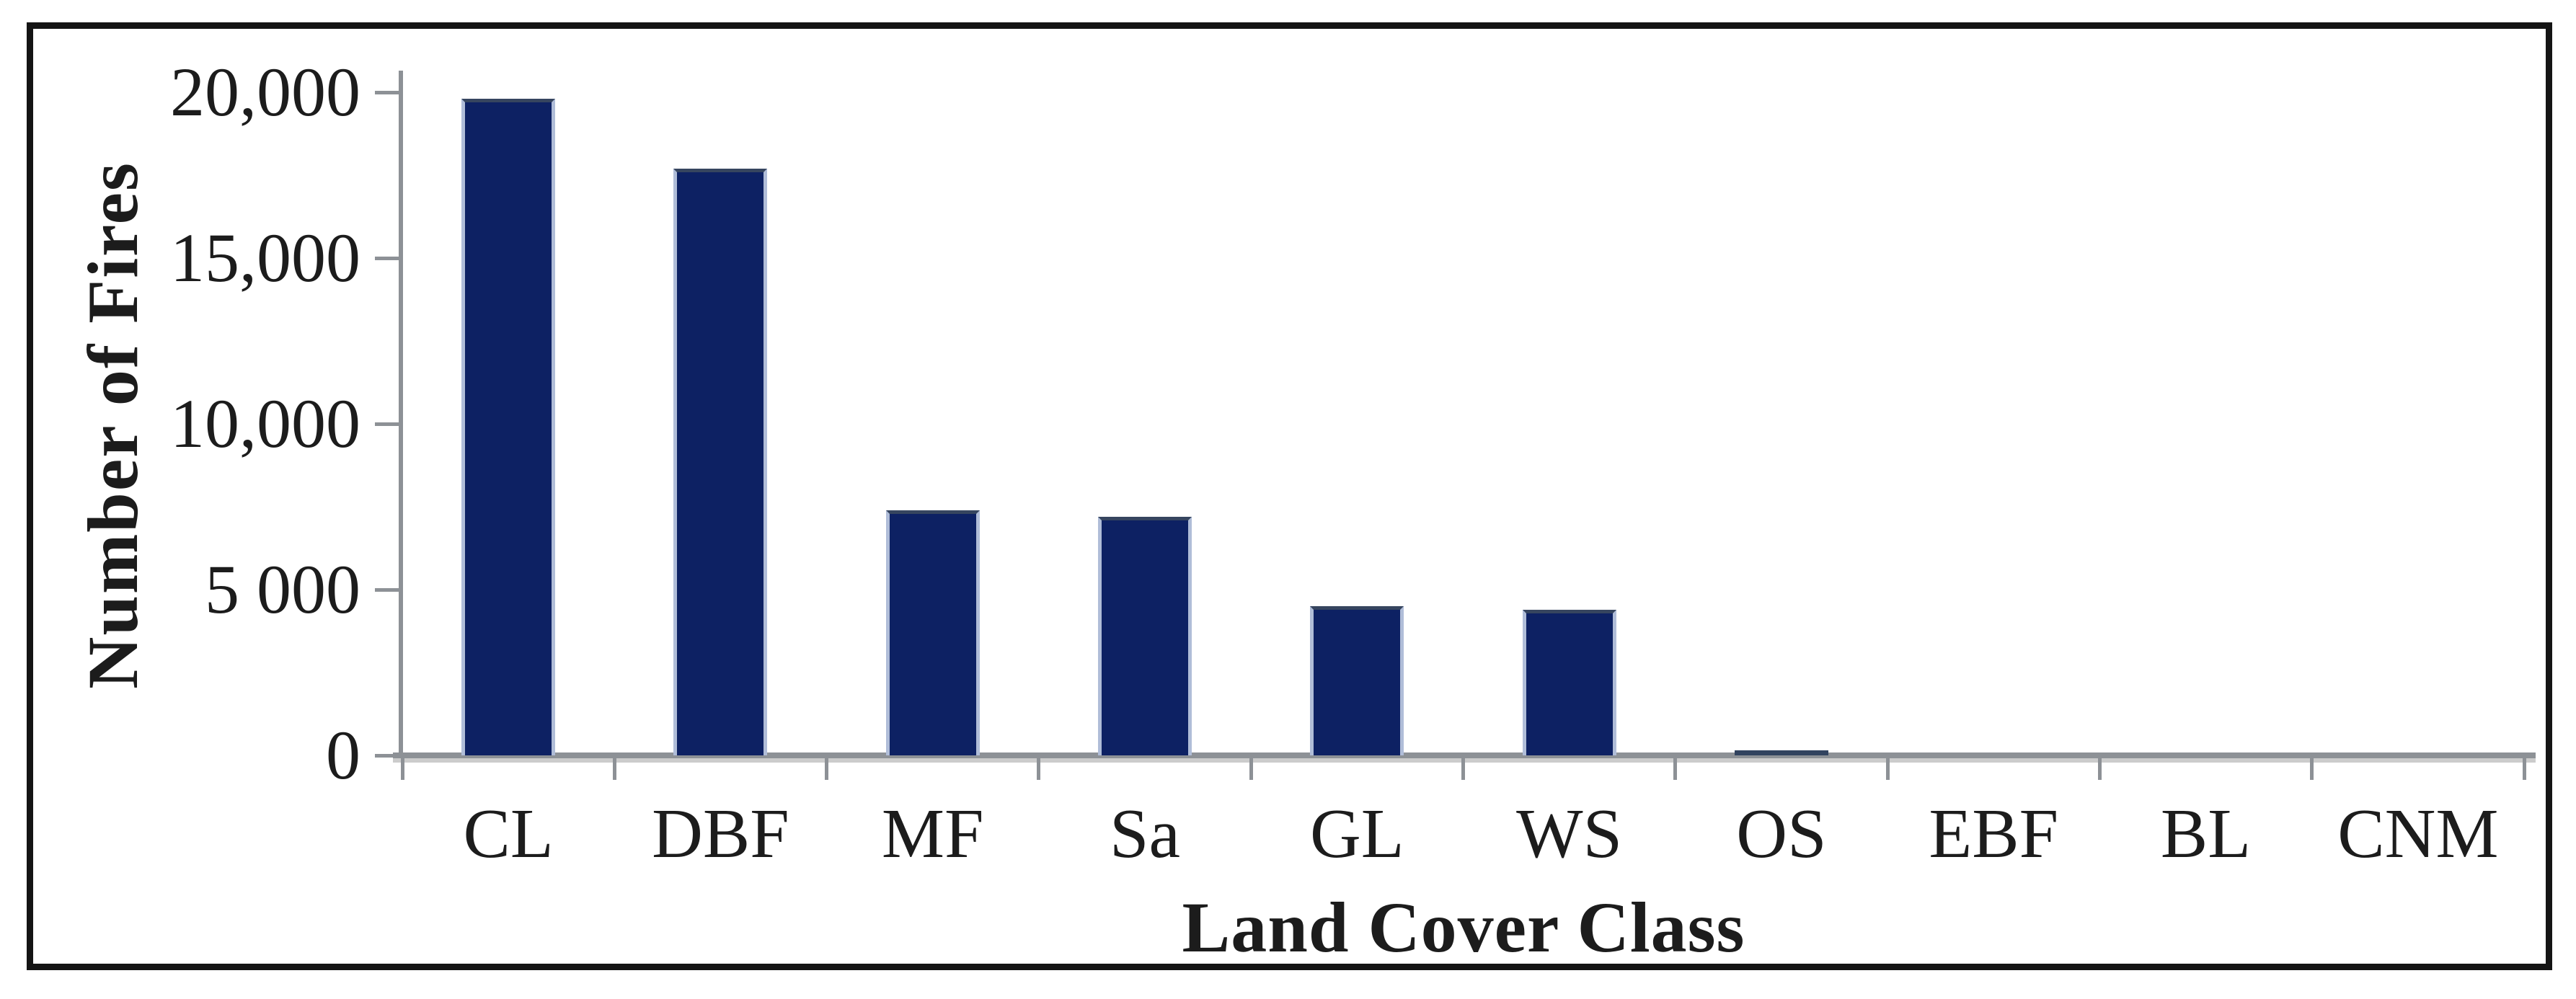 The width and height of the screenshot is (2576, 999). I want to click on x-category-label: CL, so click(508, 834).